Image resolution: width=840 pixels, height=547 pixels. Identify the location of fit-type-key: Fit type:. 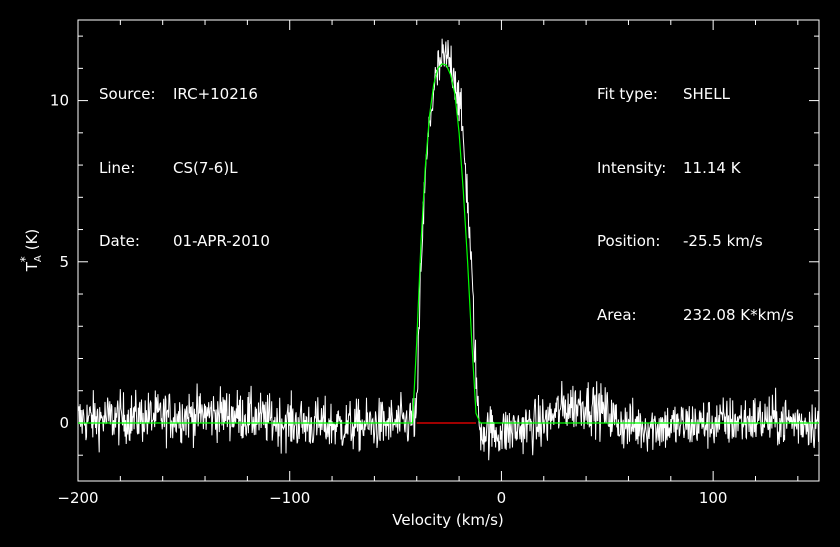
(627, 94).